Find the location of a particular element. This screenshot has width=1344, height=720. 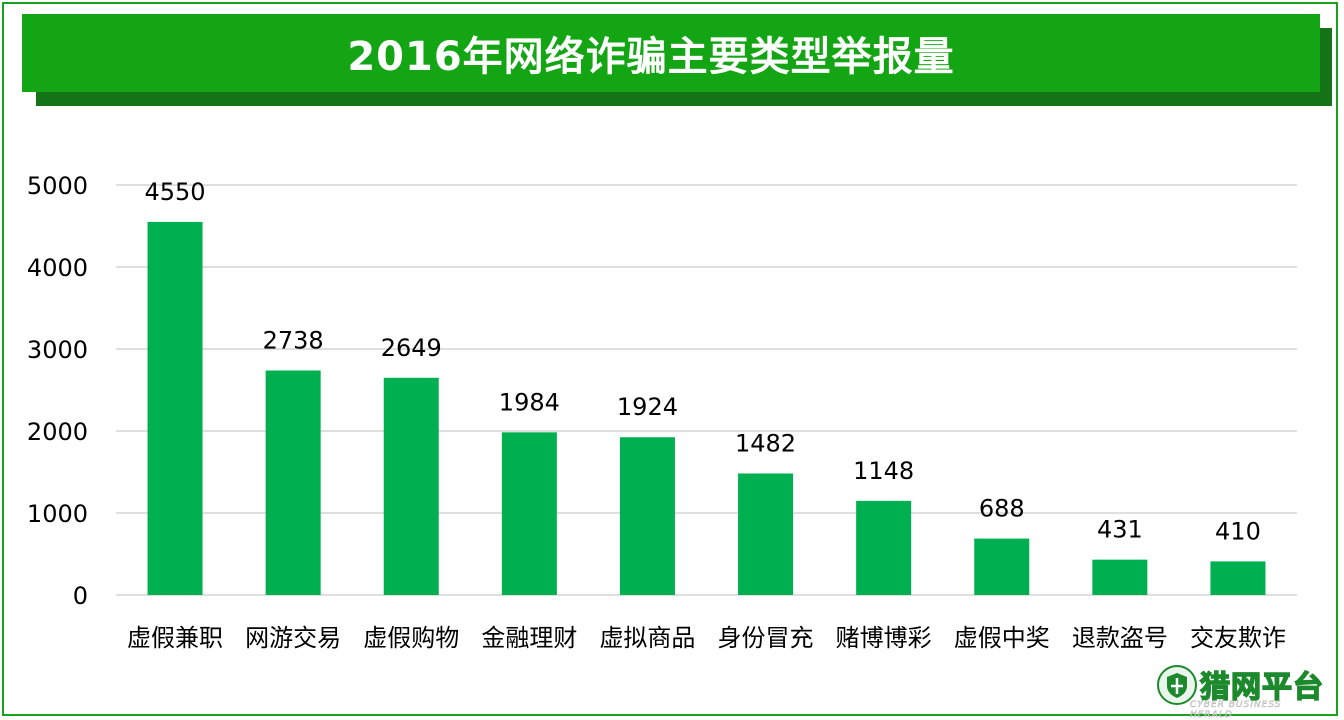

data-label: 4550 is located at coordinates (175, 192).